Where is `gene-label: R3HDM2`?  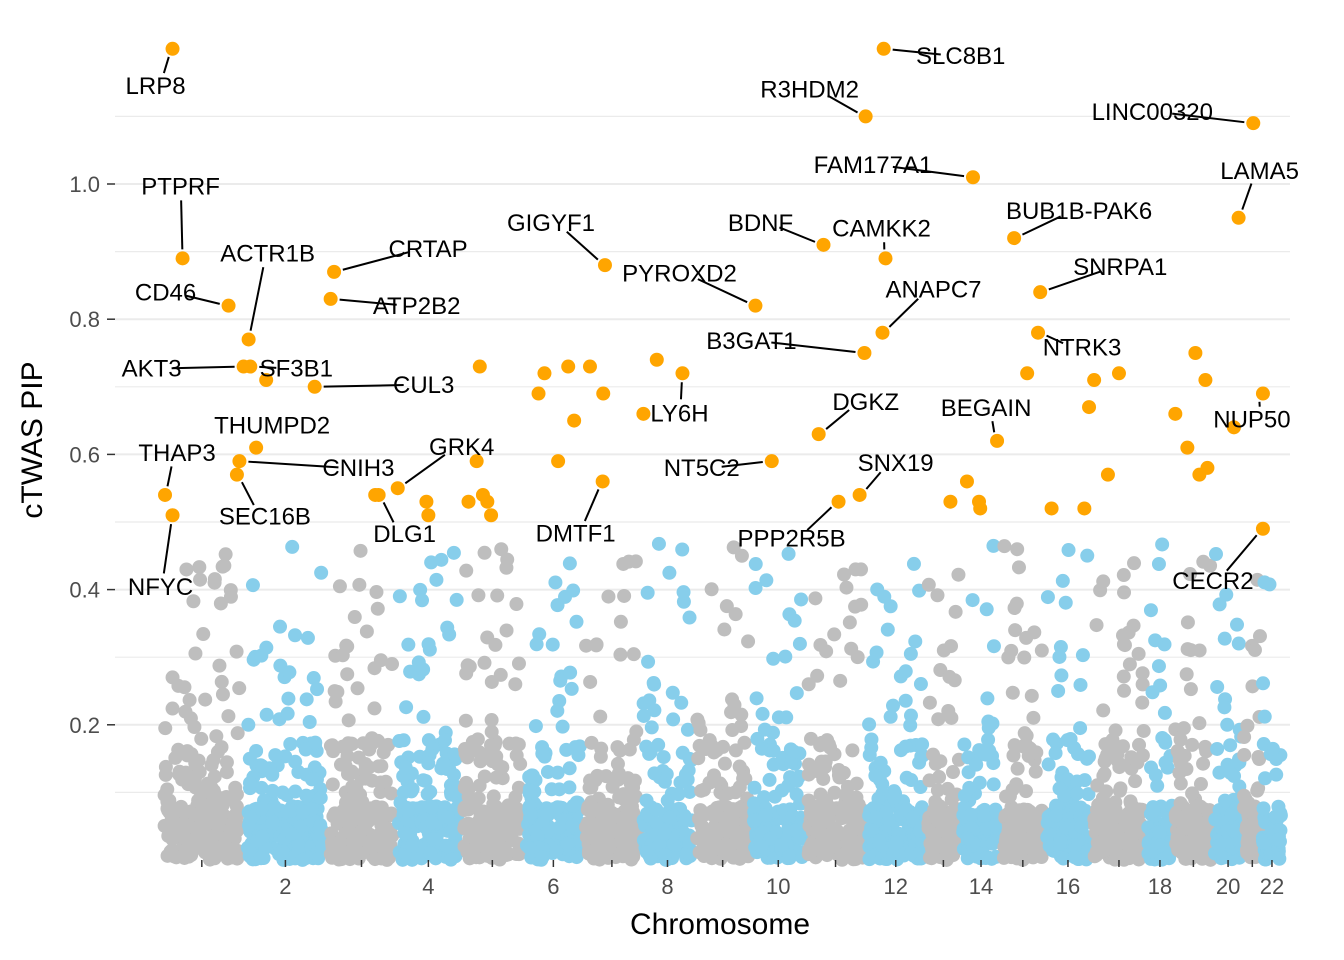
gene-label: R3HDM2 is located at coordinates (809, 89).